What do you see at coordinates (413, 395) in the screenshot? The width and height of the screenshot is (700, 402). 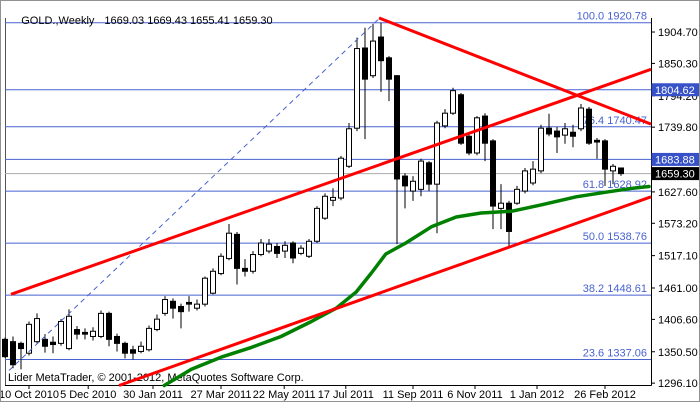 I see `x-axis-label: 11 Sep 2011` at bounding box center [413, 395].